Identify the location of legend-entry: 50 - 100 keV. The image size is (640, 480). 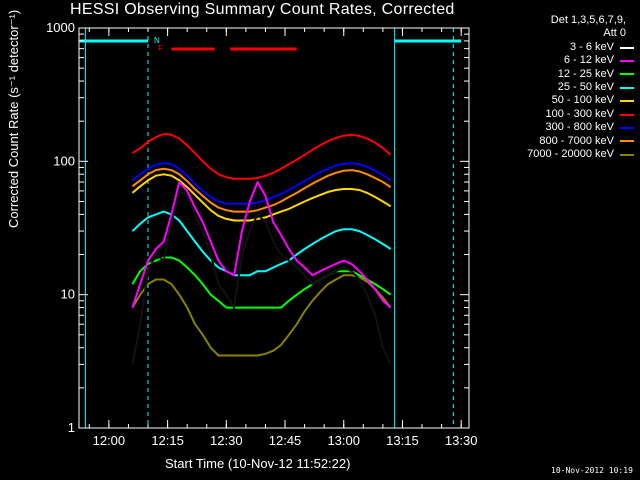
(556, 100).